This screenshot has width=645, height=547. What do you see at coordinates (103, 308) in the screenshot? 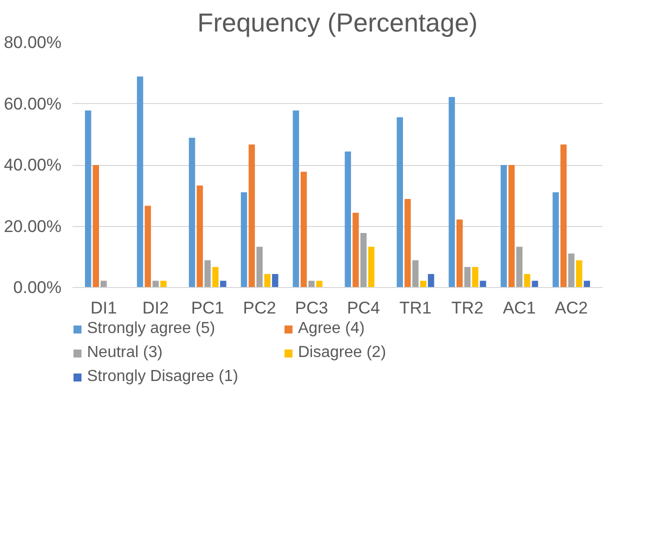
I see `x-tick-label: DI1` at bounding box center [103, 308].